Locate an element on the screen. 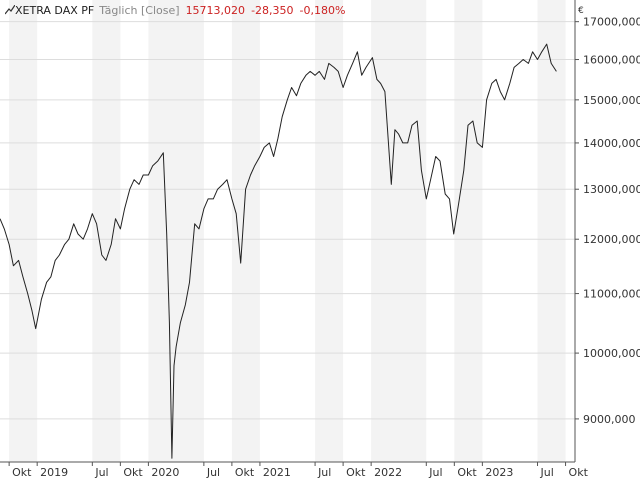 This screenshot has height=480, width=640. y-tick-label: 15000,000 is located at coordinates (611, 100).